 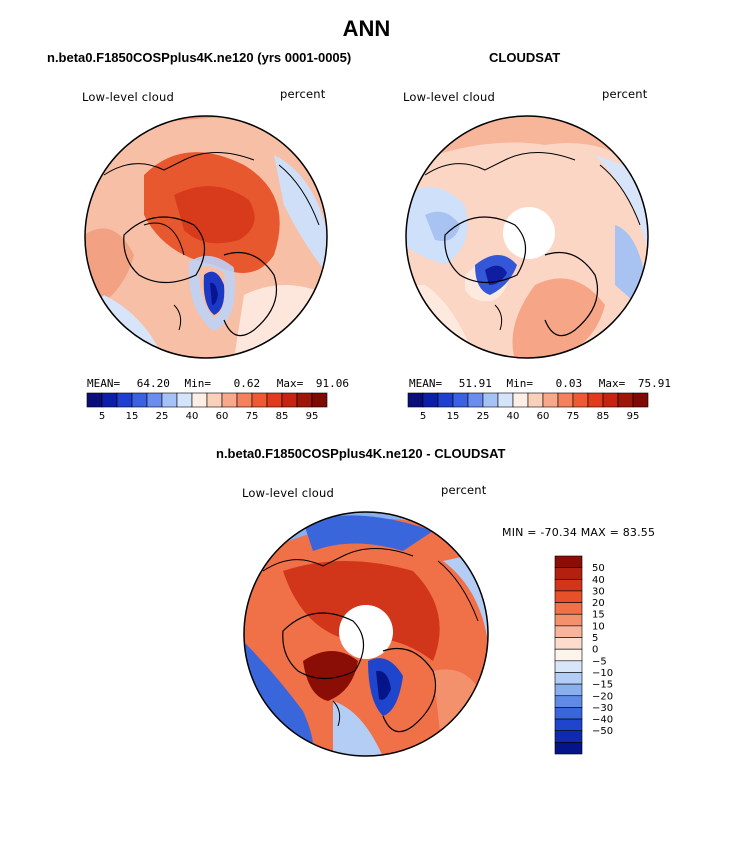 I want to click on panel-3-minmax: MIN = -70.34 MAX = 83.55, so click(x=579, y=532).